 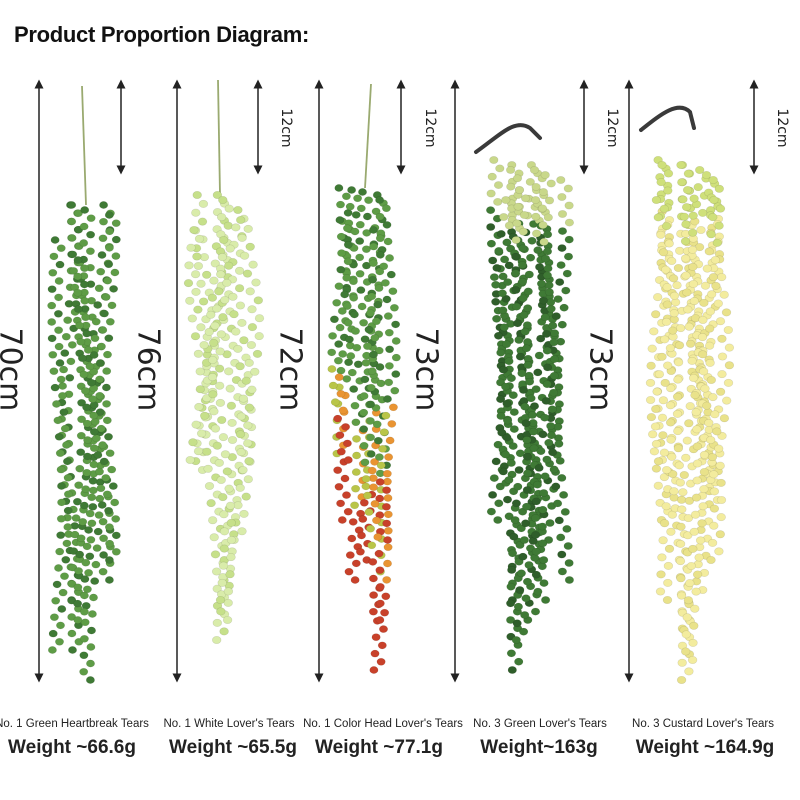 What do you see at coordinates (426, 369) in the screenshot?
I see `length-label-4: 73cm` at bounding box center [426, 369].